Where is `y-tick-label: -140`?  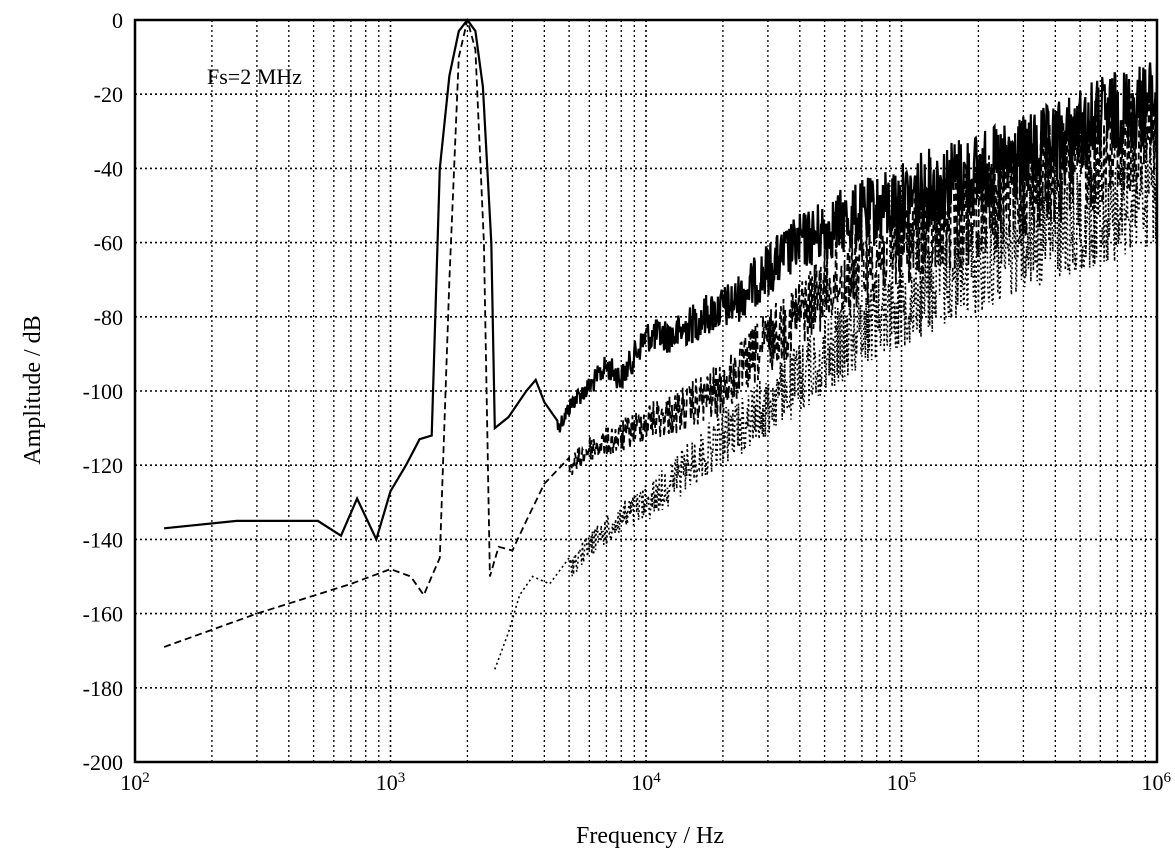
y-tick-label: -140 is located at coordinates (103, 539).